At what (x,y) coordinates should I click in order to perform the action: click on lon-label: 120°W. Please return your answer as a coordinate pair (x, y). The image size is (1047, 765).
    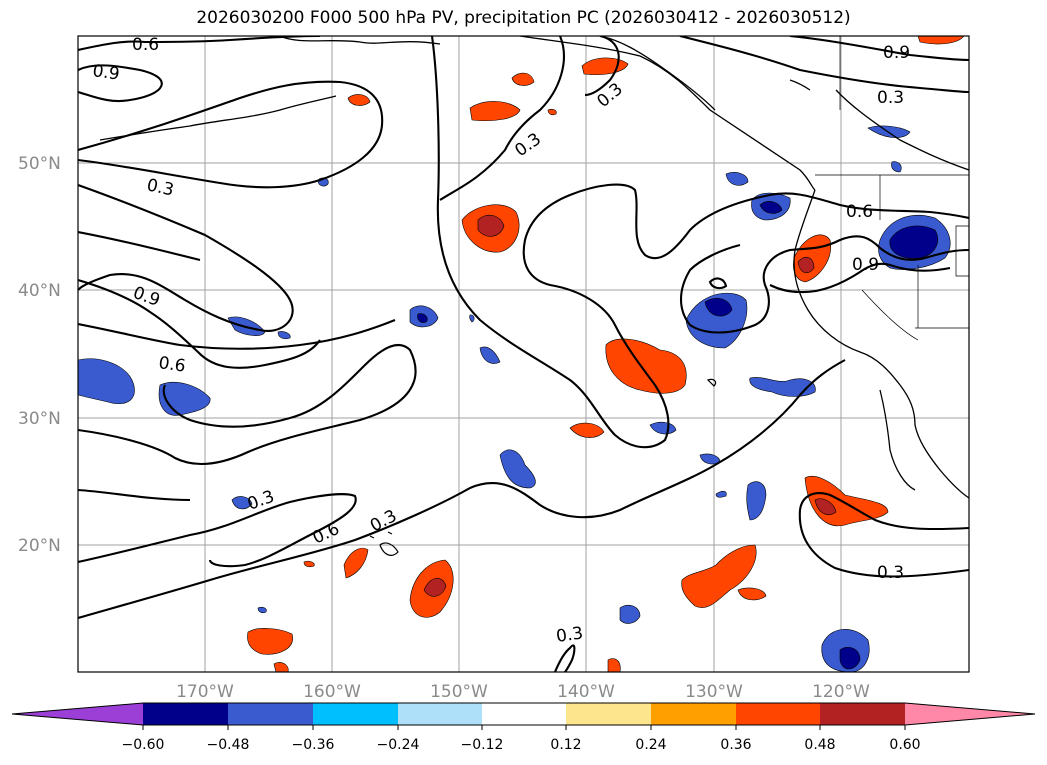
    Looking at the image, I should click on (841, 692).